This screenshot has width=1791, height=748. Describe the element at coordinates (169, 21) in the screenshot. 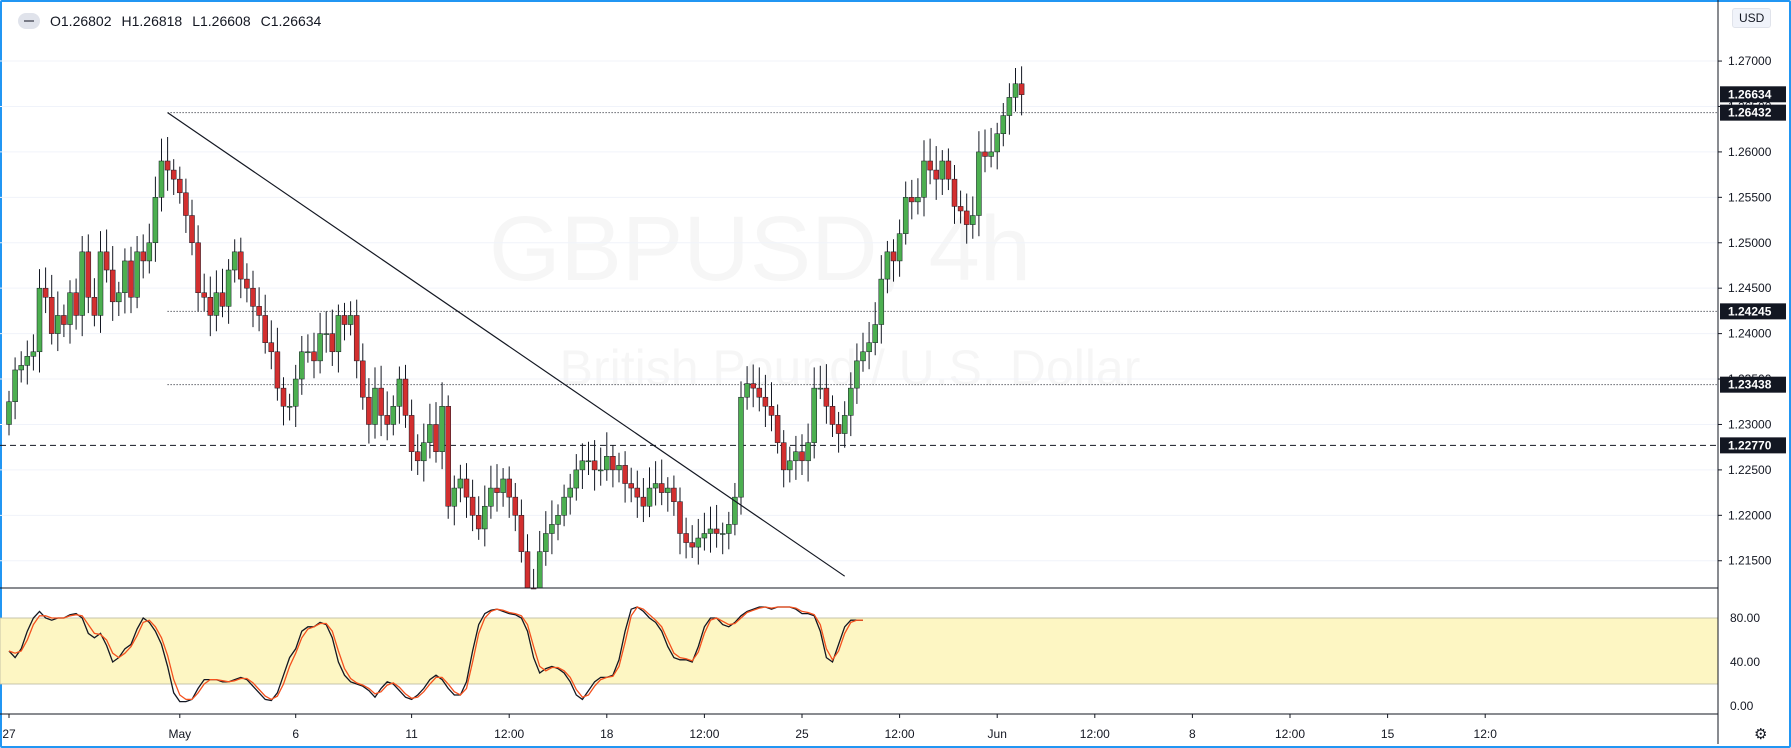

I see `ohlc-legend: O1.26802 H1.26818 L1.26608 C1.26634` at that location.